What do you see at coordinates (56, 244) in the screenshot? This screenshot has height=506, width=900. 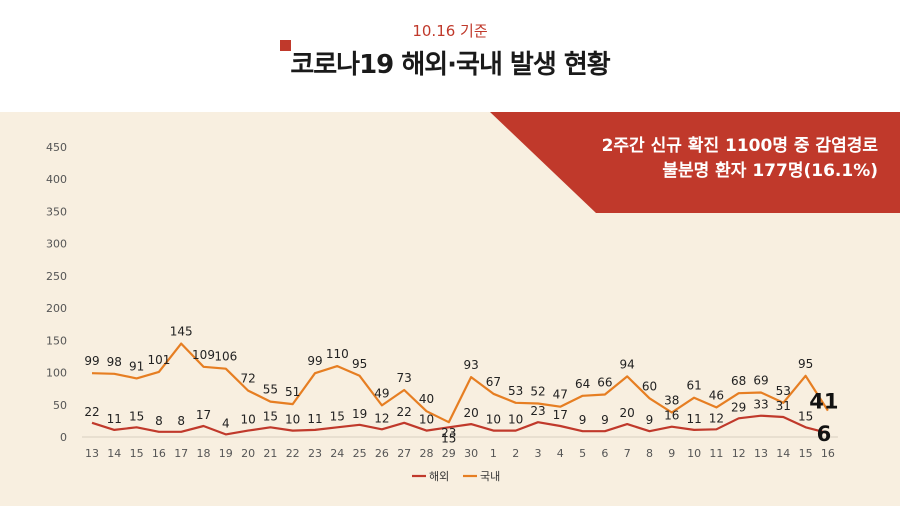 I see `y-tick-label: 300` at bounding box center [56, 244].